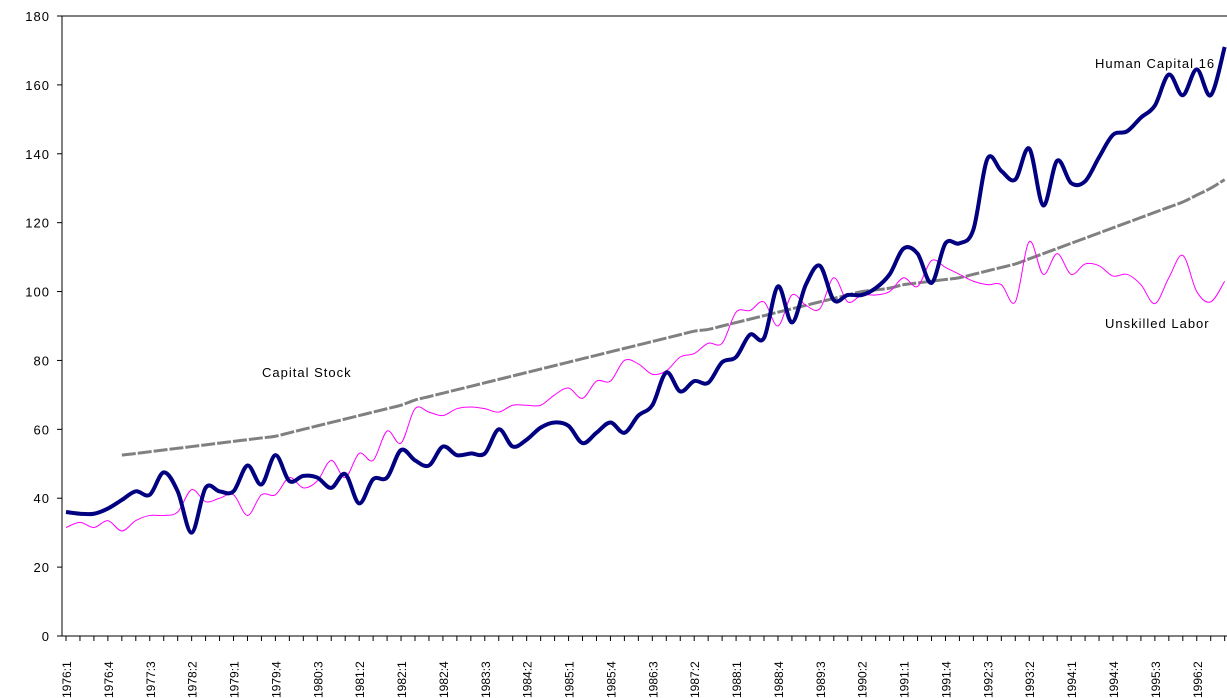  I want to click on x-tick-label: 1991:4, so click(946, 679).